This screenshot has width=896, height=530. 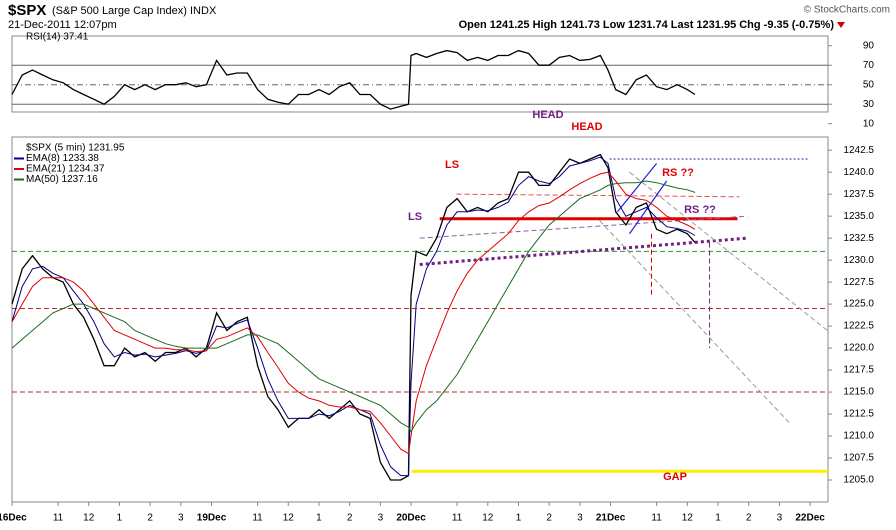 I want to click on rsi-title: RSI(14) 37.41, so click(x=57, y=37).